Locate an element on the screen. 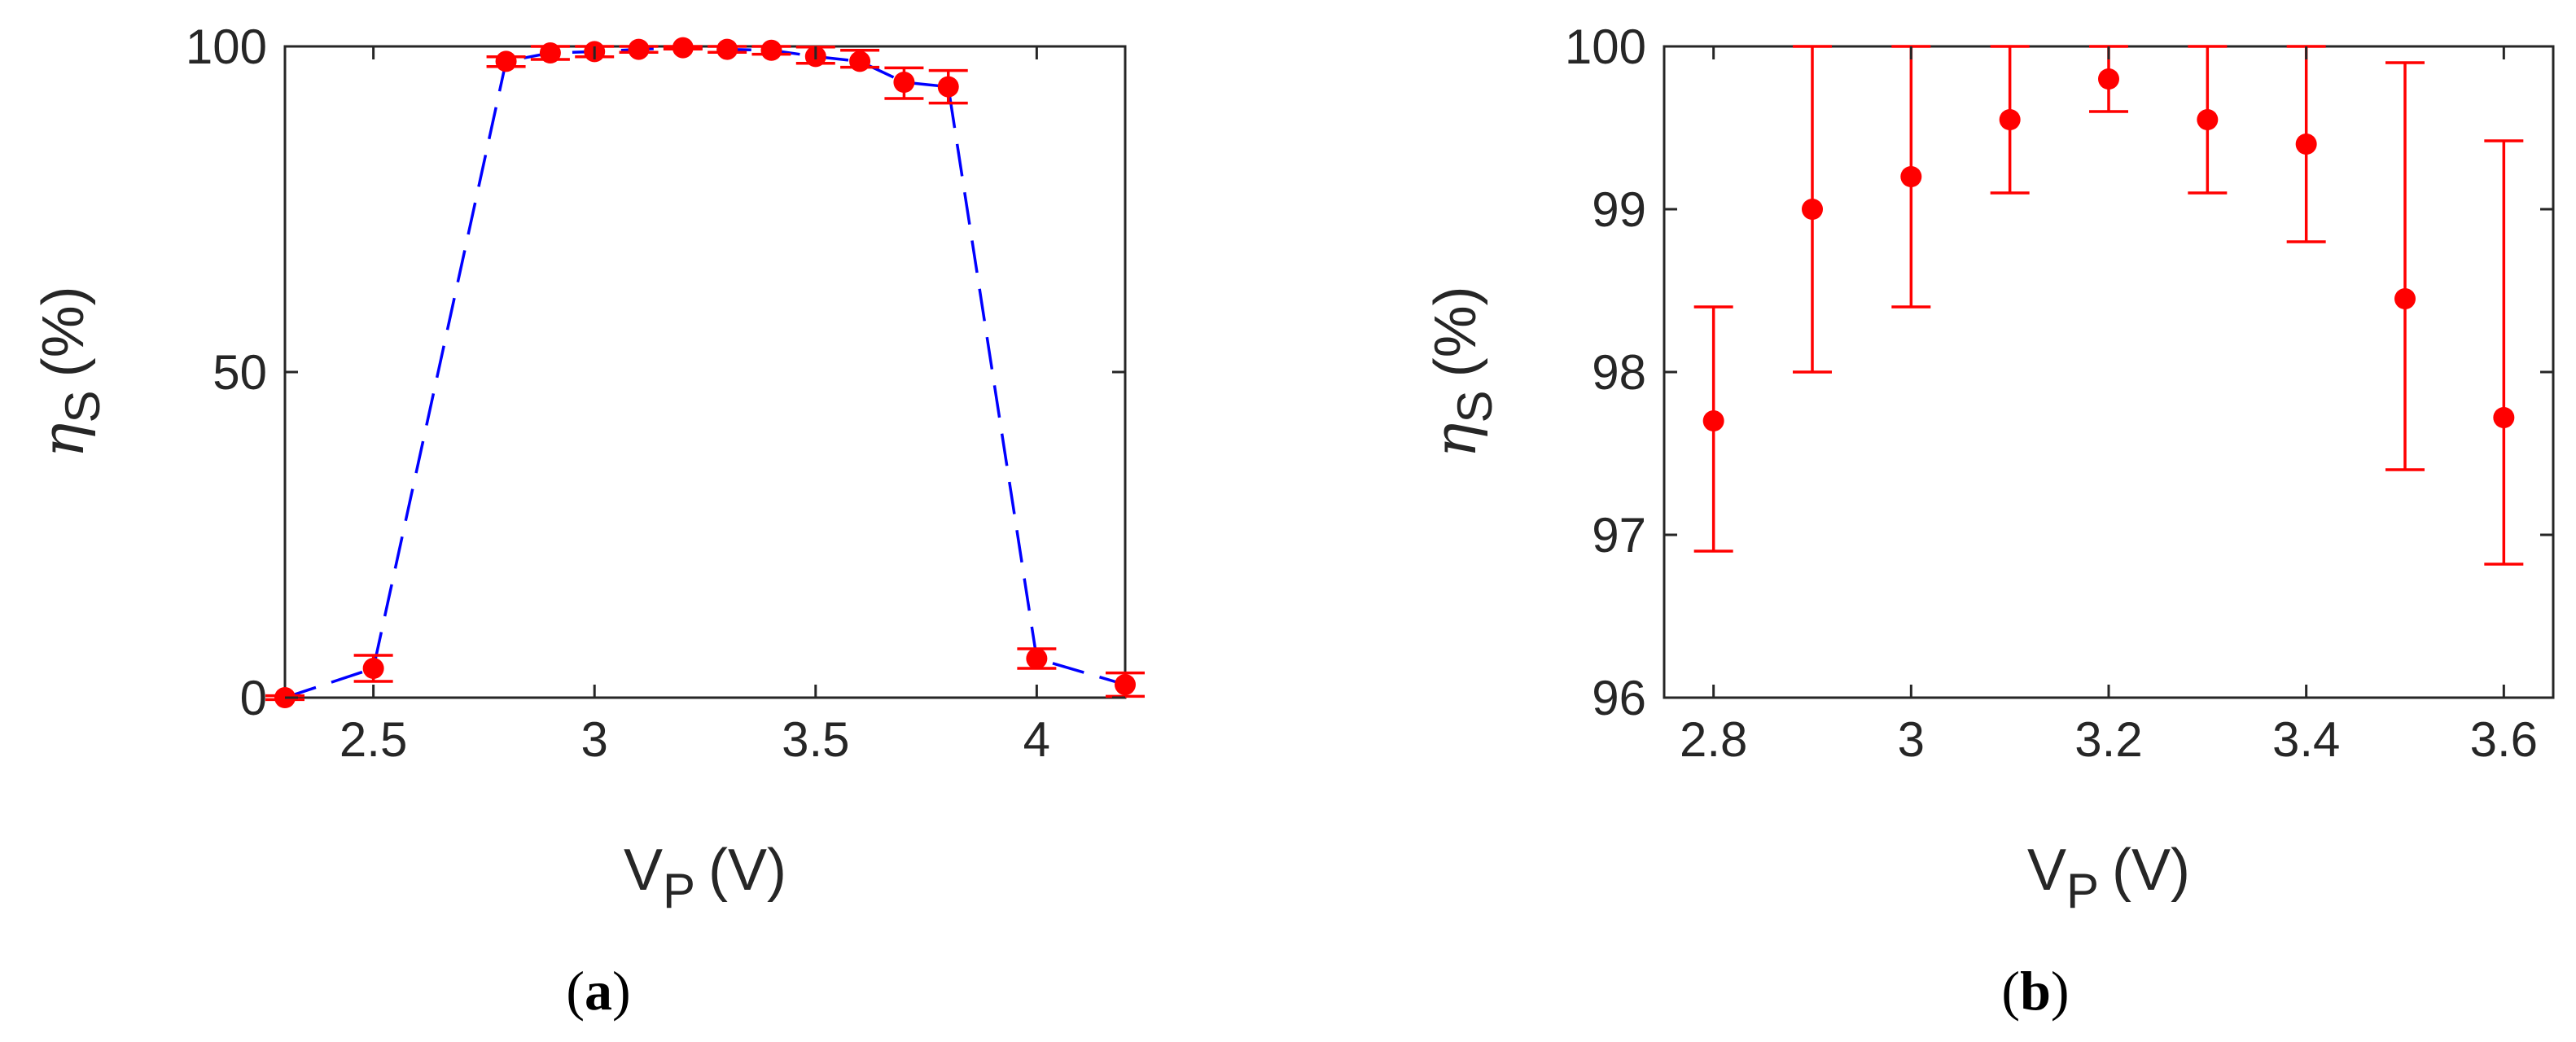 The height and width of the screenshot is (1042, 2576). y-tick-label: 97 is located at coordinates (1619, 535).